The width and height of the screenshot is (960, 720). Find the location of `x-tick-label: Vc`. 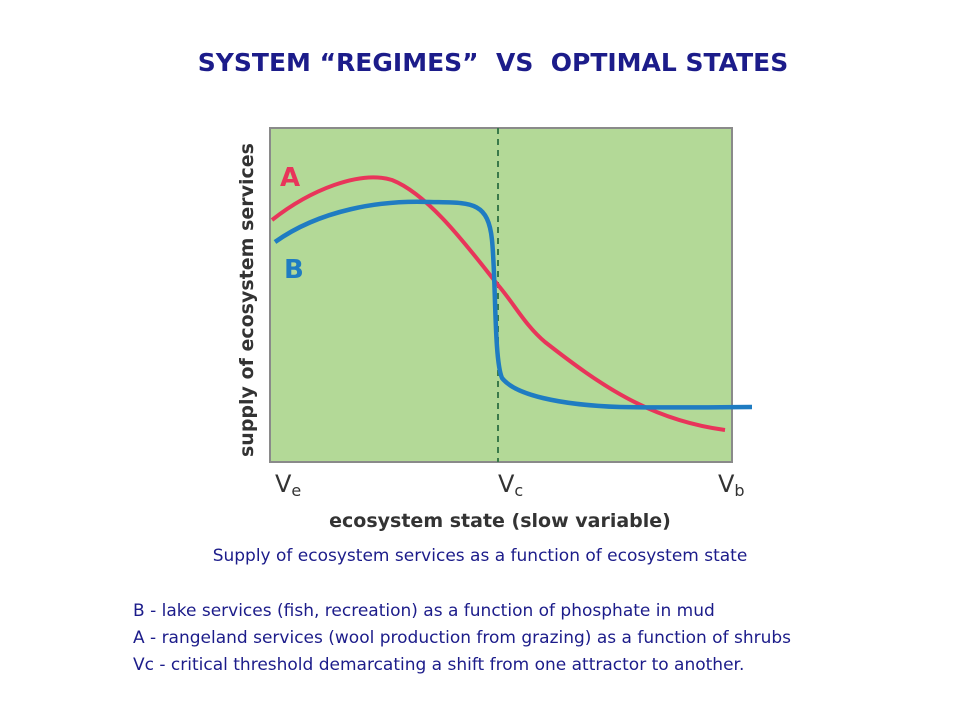

x-tick-label: Vc is located at coordinates (510, 485).